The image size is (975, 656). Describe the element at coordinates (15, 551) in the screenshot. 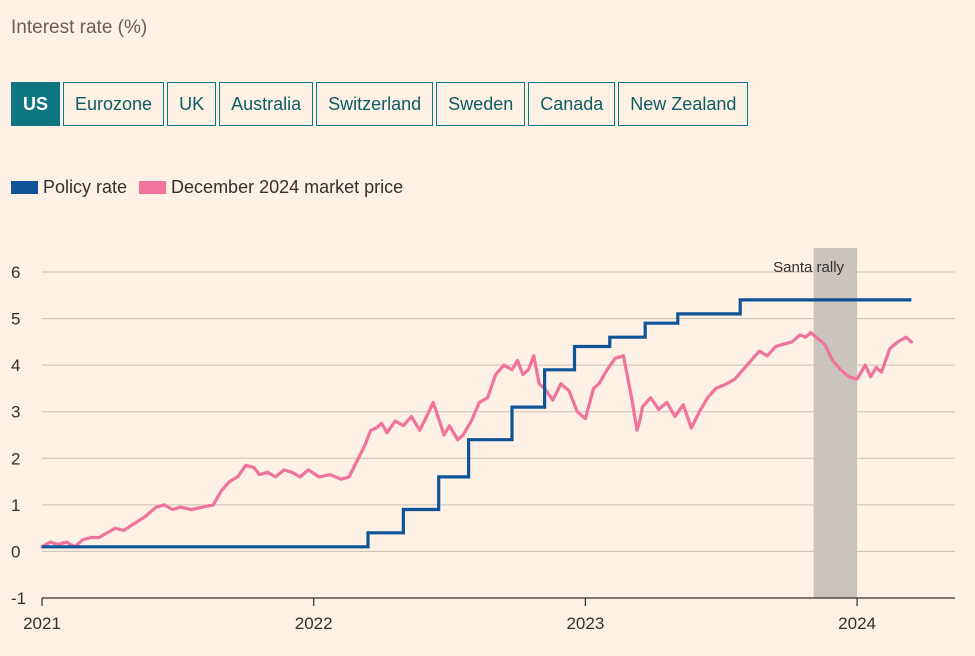

I see `y-tick-label: 0` at that location.